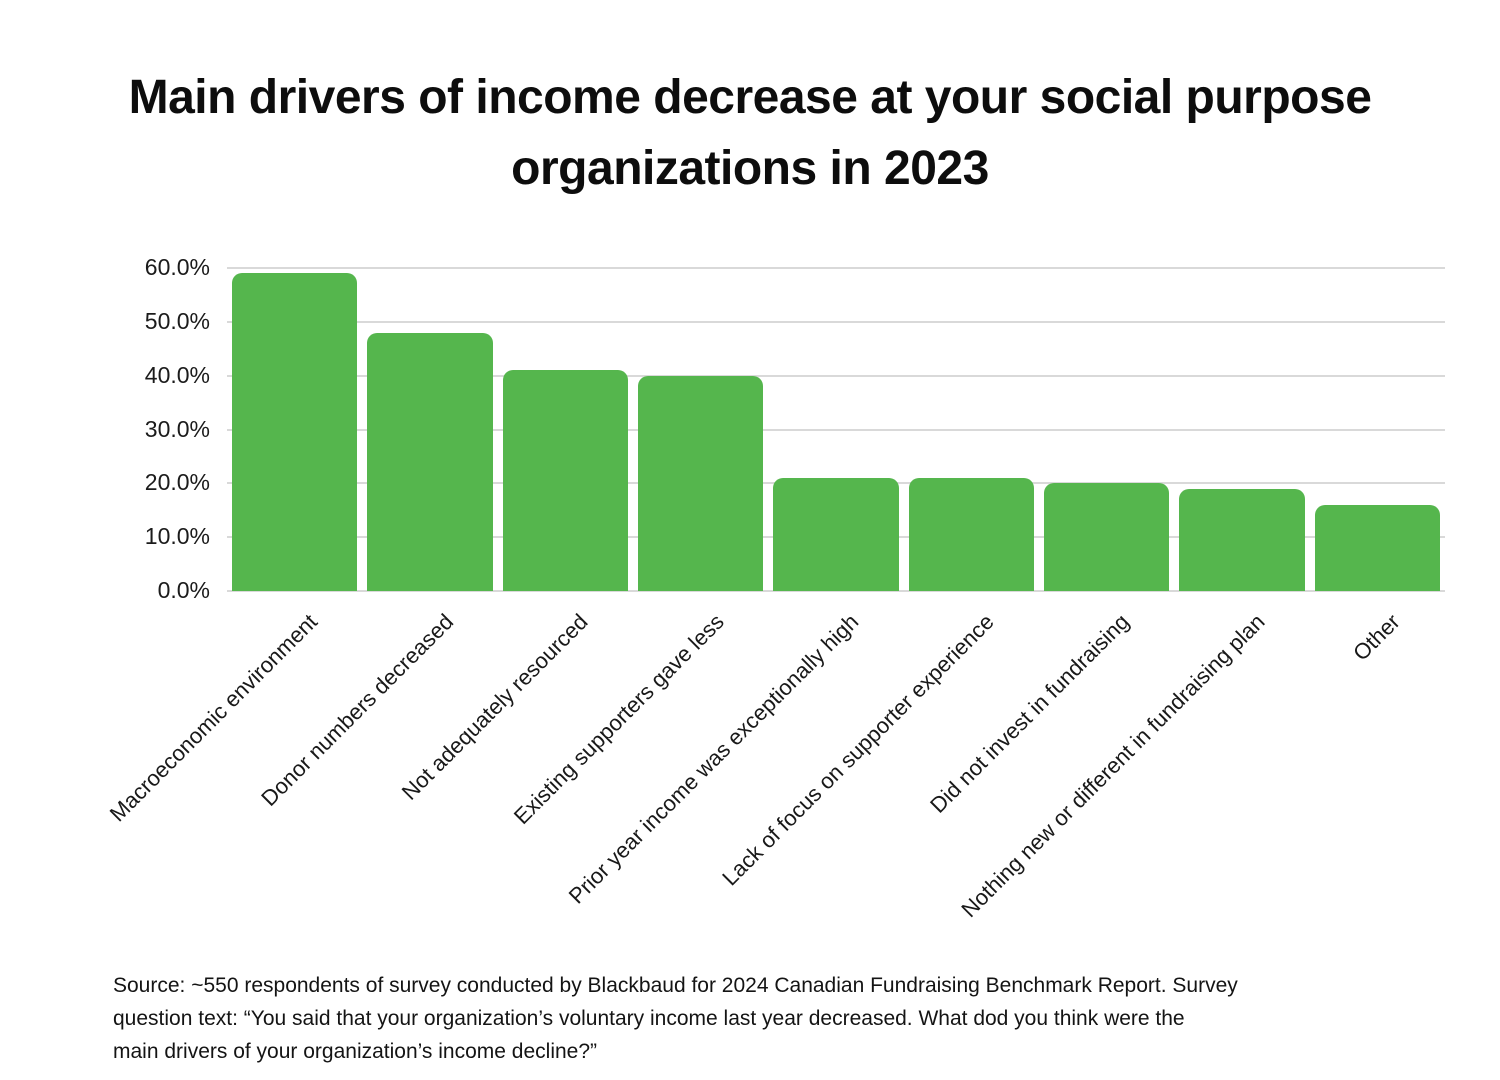 This screenshot has height=1080, width=1500. I want to click on page-title-line-2: organizations in 2023, so click(750, 168).